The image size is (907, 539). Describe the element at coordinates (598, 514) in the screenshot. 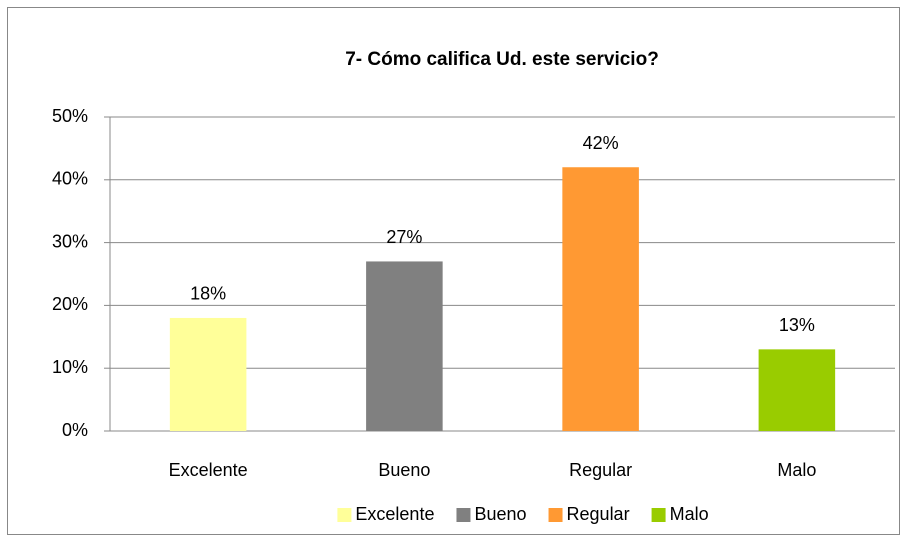

I see `legend-label: Regular` at that location.